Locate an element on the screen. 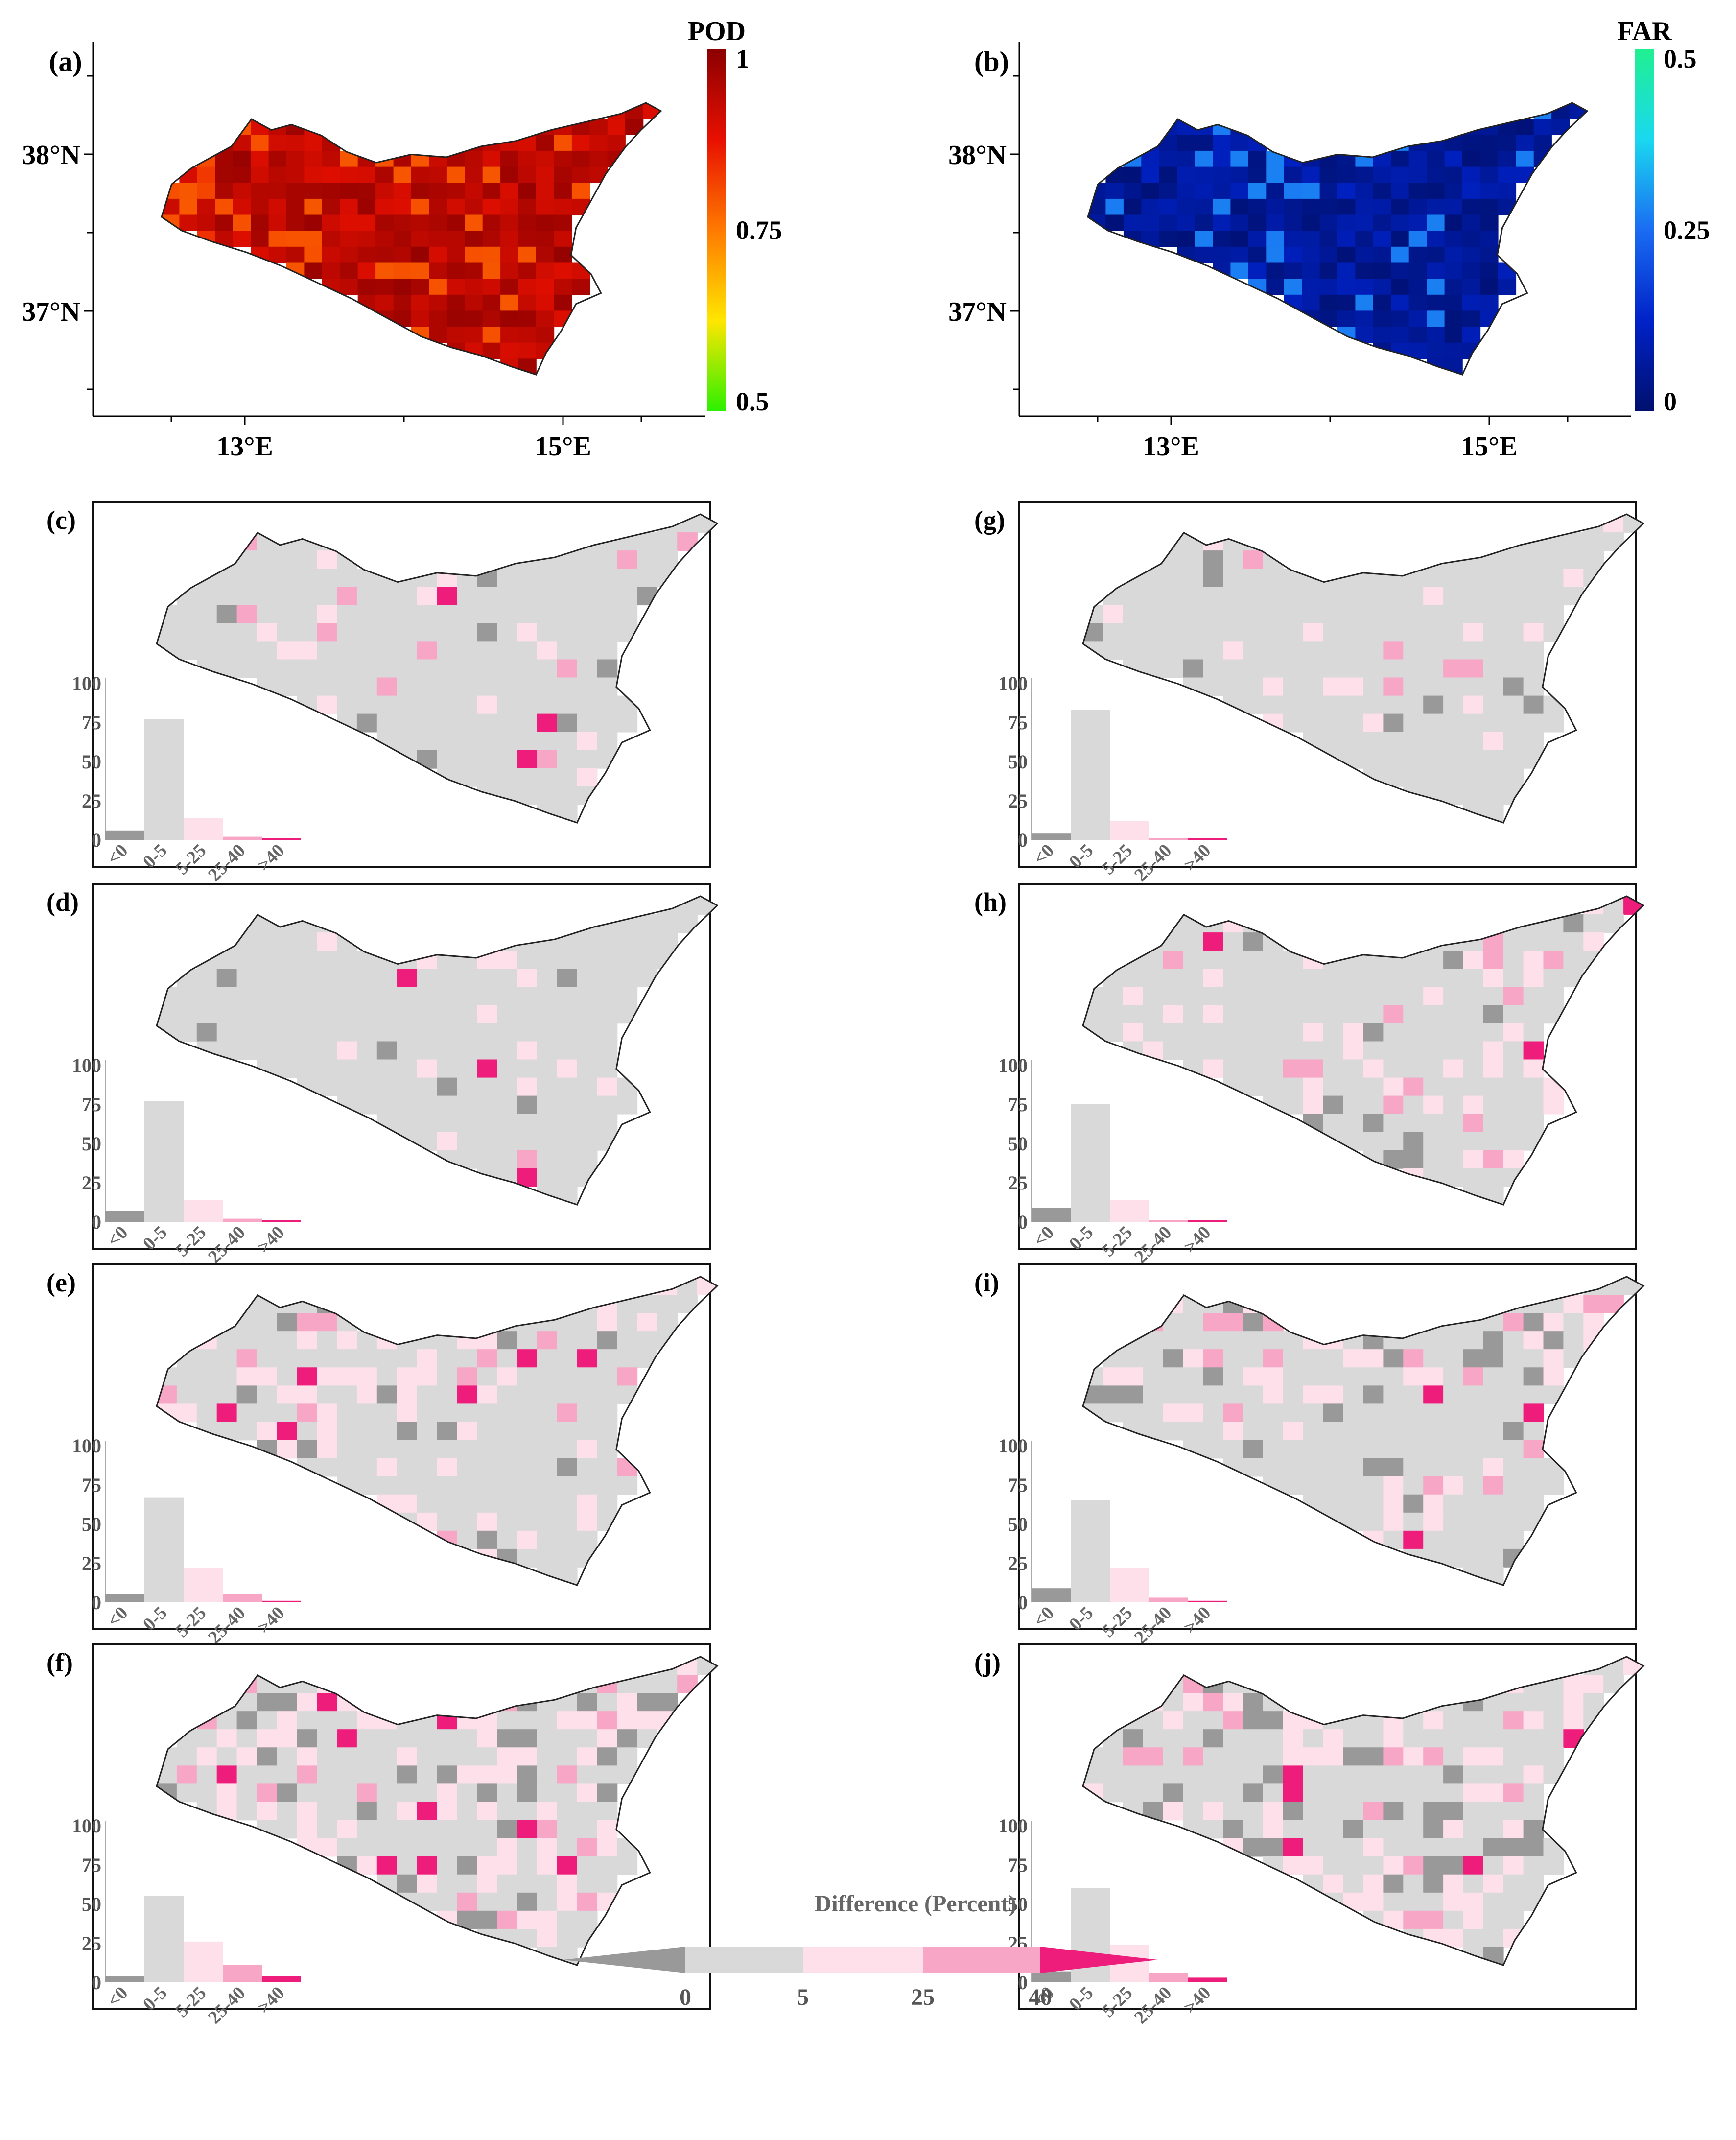 Image resolution: width=1736 pixels, height=2140 pixels. coastline is located at coordinates (1363, 668).